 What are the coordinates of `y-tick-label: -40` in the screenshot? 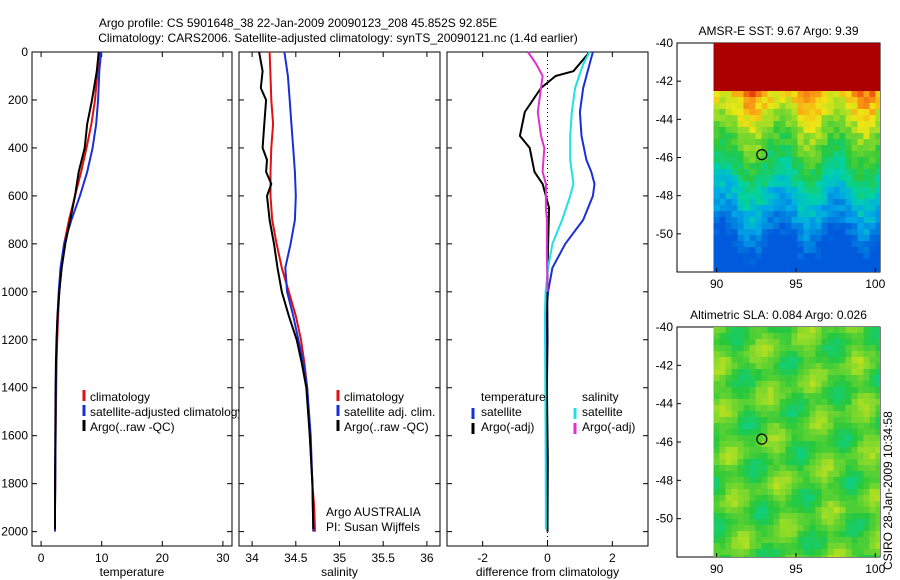 It's located at (665, 327).